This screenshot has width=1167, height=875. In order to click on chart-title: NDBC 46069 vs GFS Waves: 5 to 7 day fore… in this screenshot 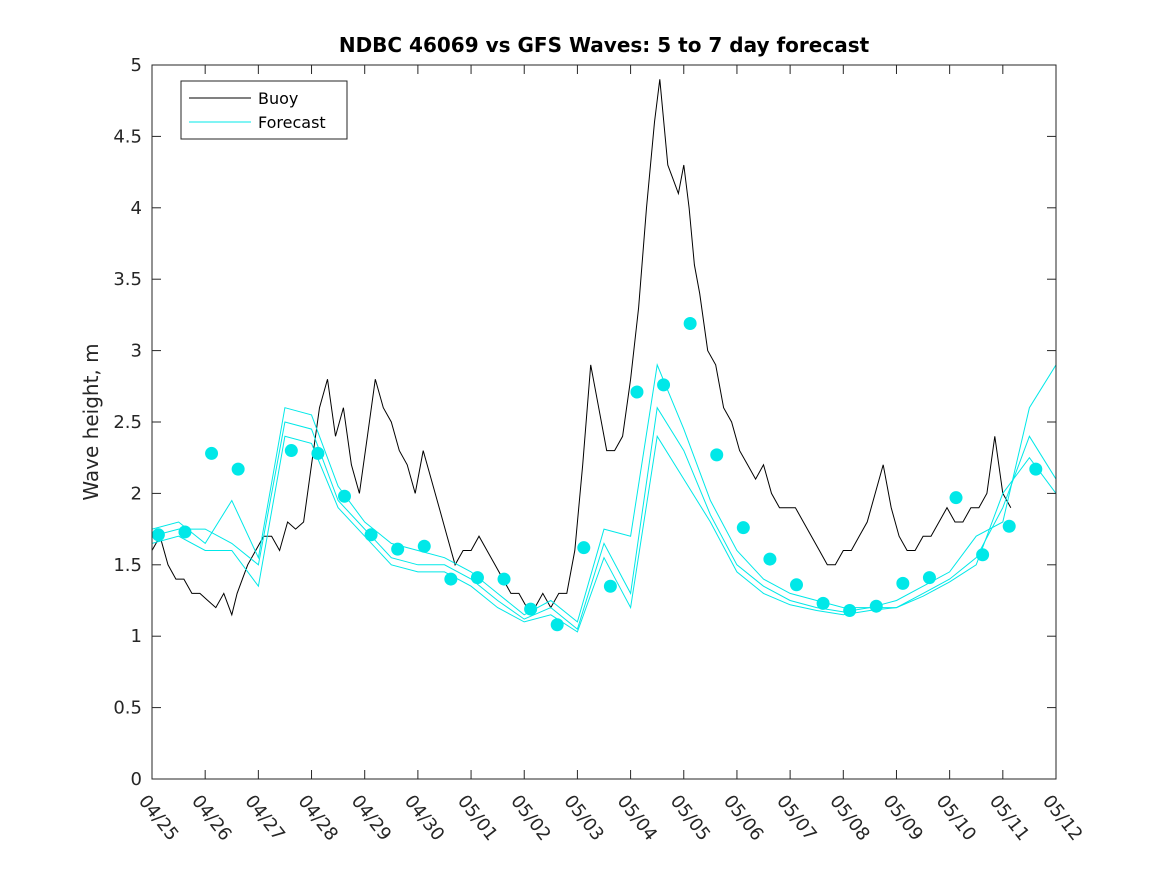, I will do `click(604, 45)`.